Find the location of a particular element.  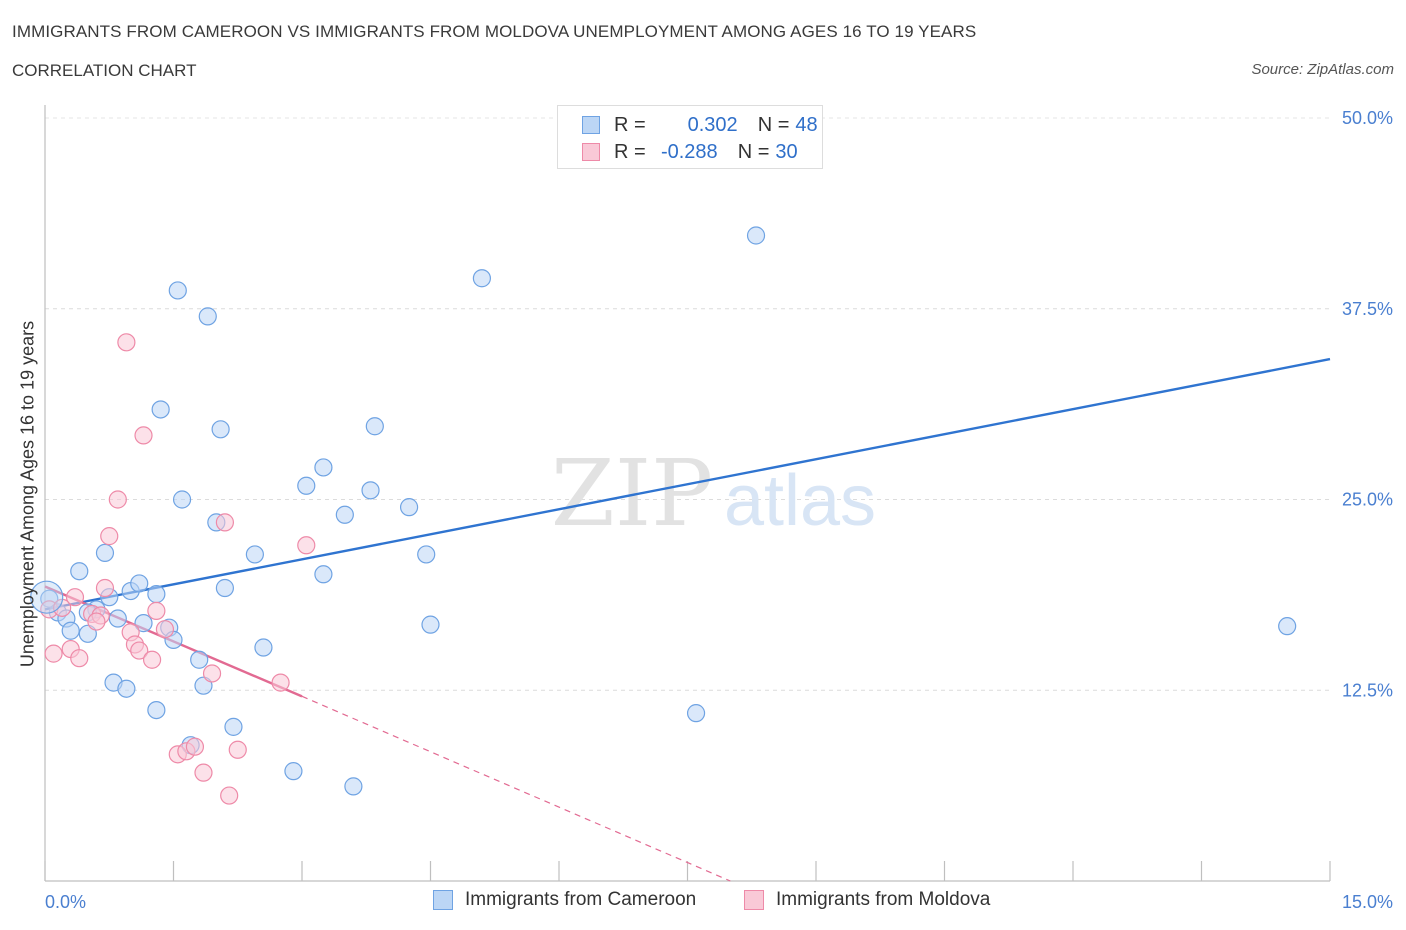

chart-subtitle: CORRELATION CHART is located at coordinates (104, 70).